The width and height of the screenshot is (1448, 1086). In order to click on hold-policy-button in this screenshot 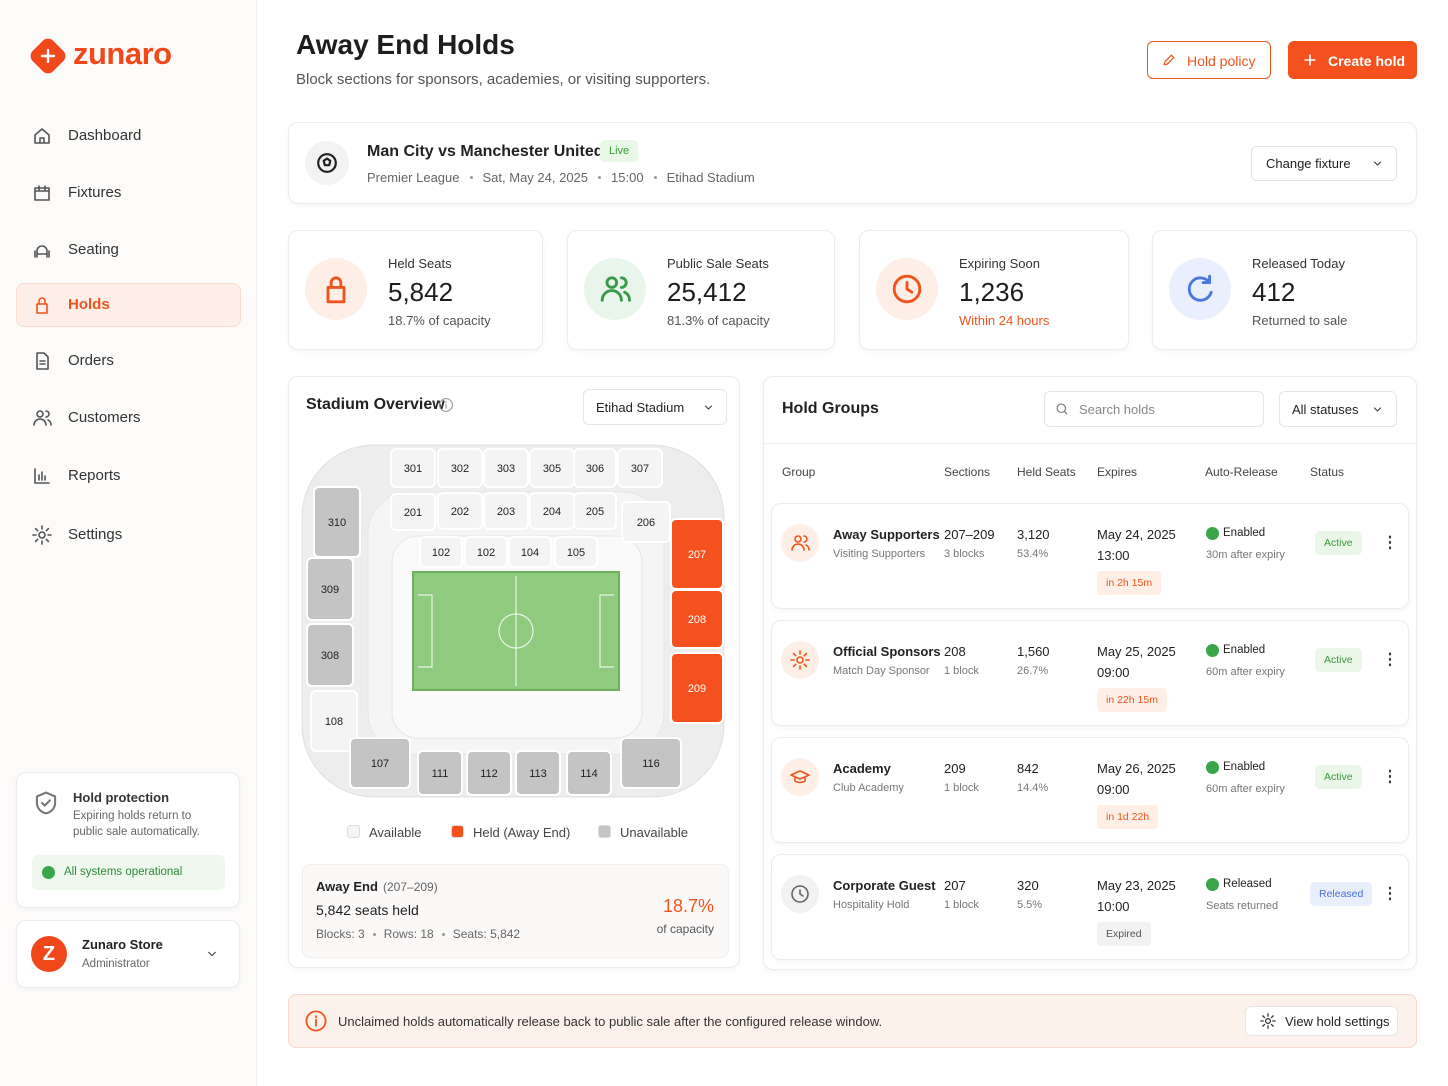, I will do `click(1209, 60)`.